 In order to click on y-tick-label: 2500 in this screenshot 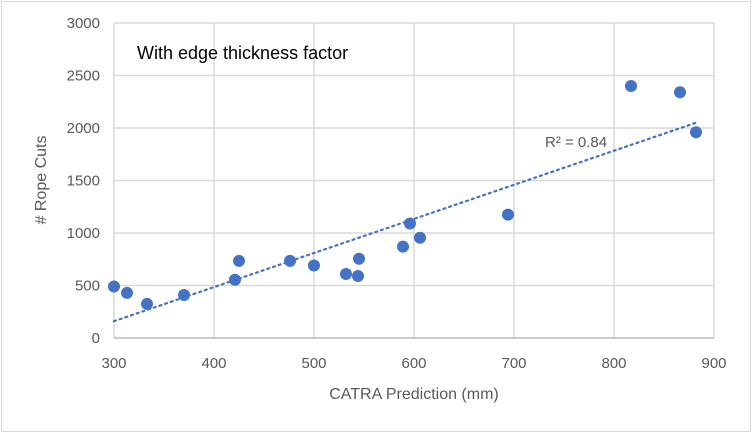, I will do `click(83, 76)`.